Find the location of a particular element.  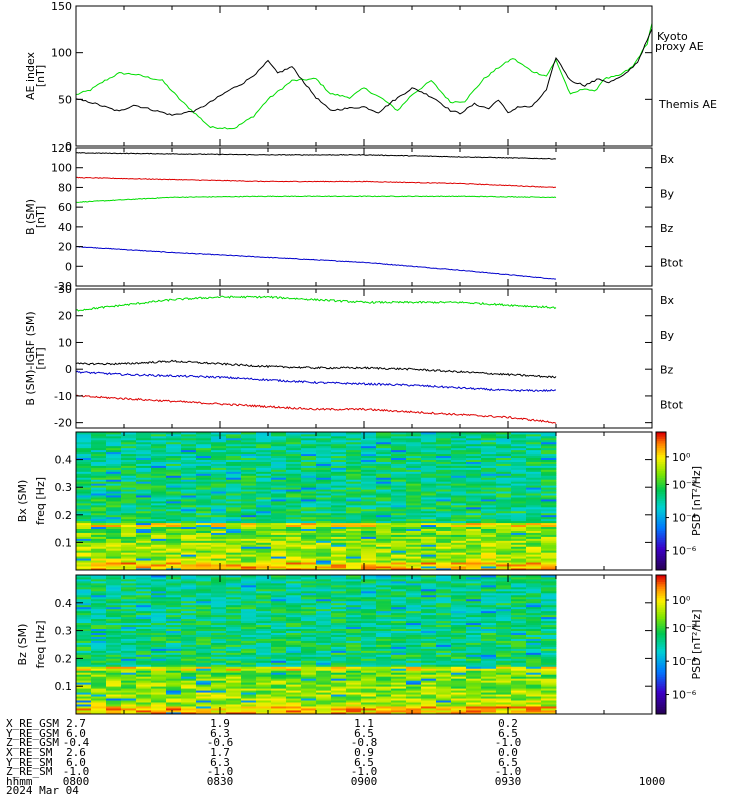

ephemeris-row-label: X_RE_GSM is located at coordinates (32, 723).